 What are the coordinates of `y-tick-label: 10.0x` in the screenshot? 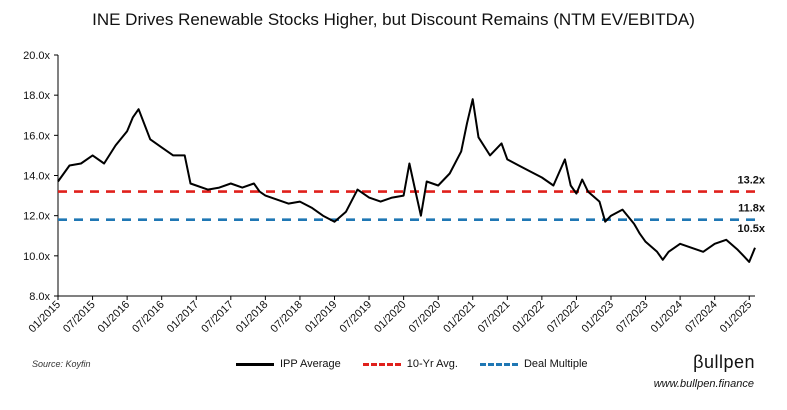 It's located at (36, 257).